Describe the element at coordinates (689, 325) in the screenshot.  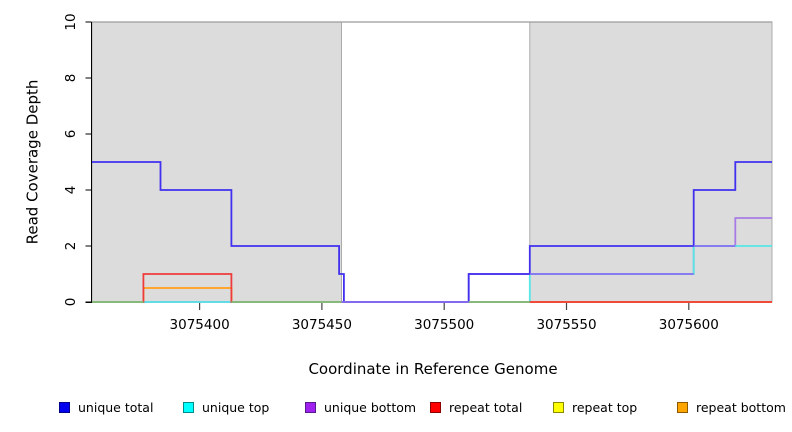
I see `x-tick-label: 3075600` at that location.